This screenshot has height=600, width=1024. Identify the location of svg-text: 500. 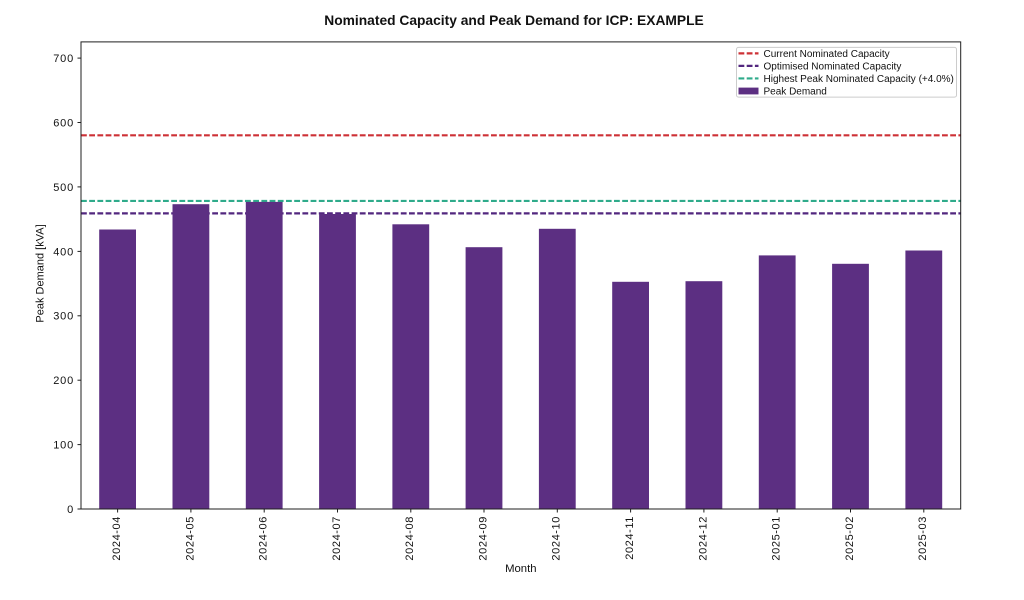
(63, 188).